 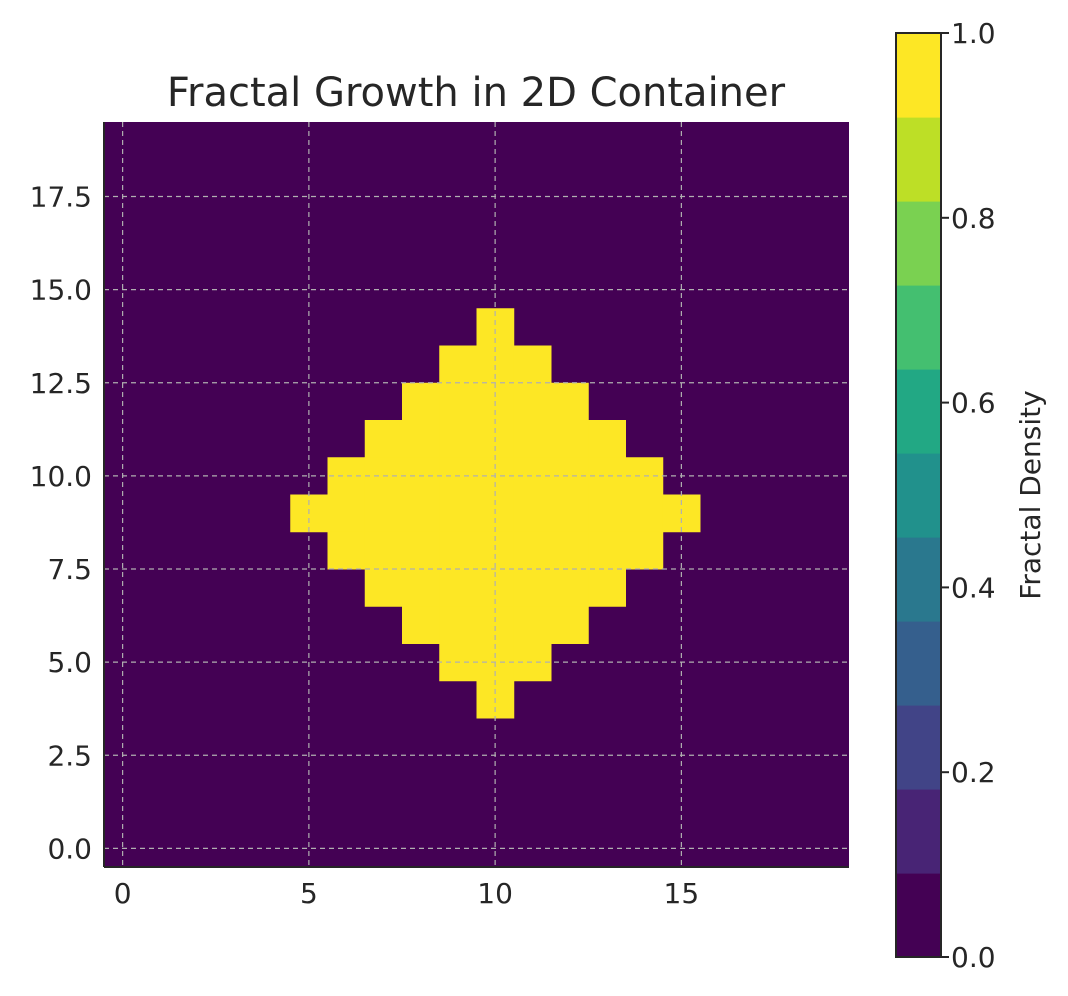 I want to click on y-tick-label: 0.0, so click(x=69, y=848).